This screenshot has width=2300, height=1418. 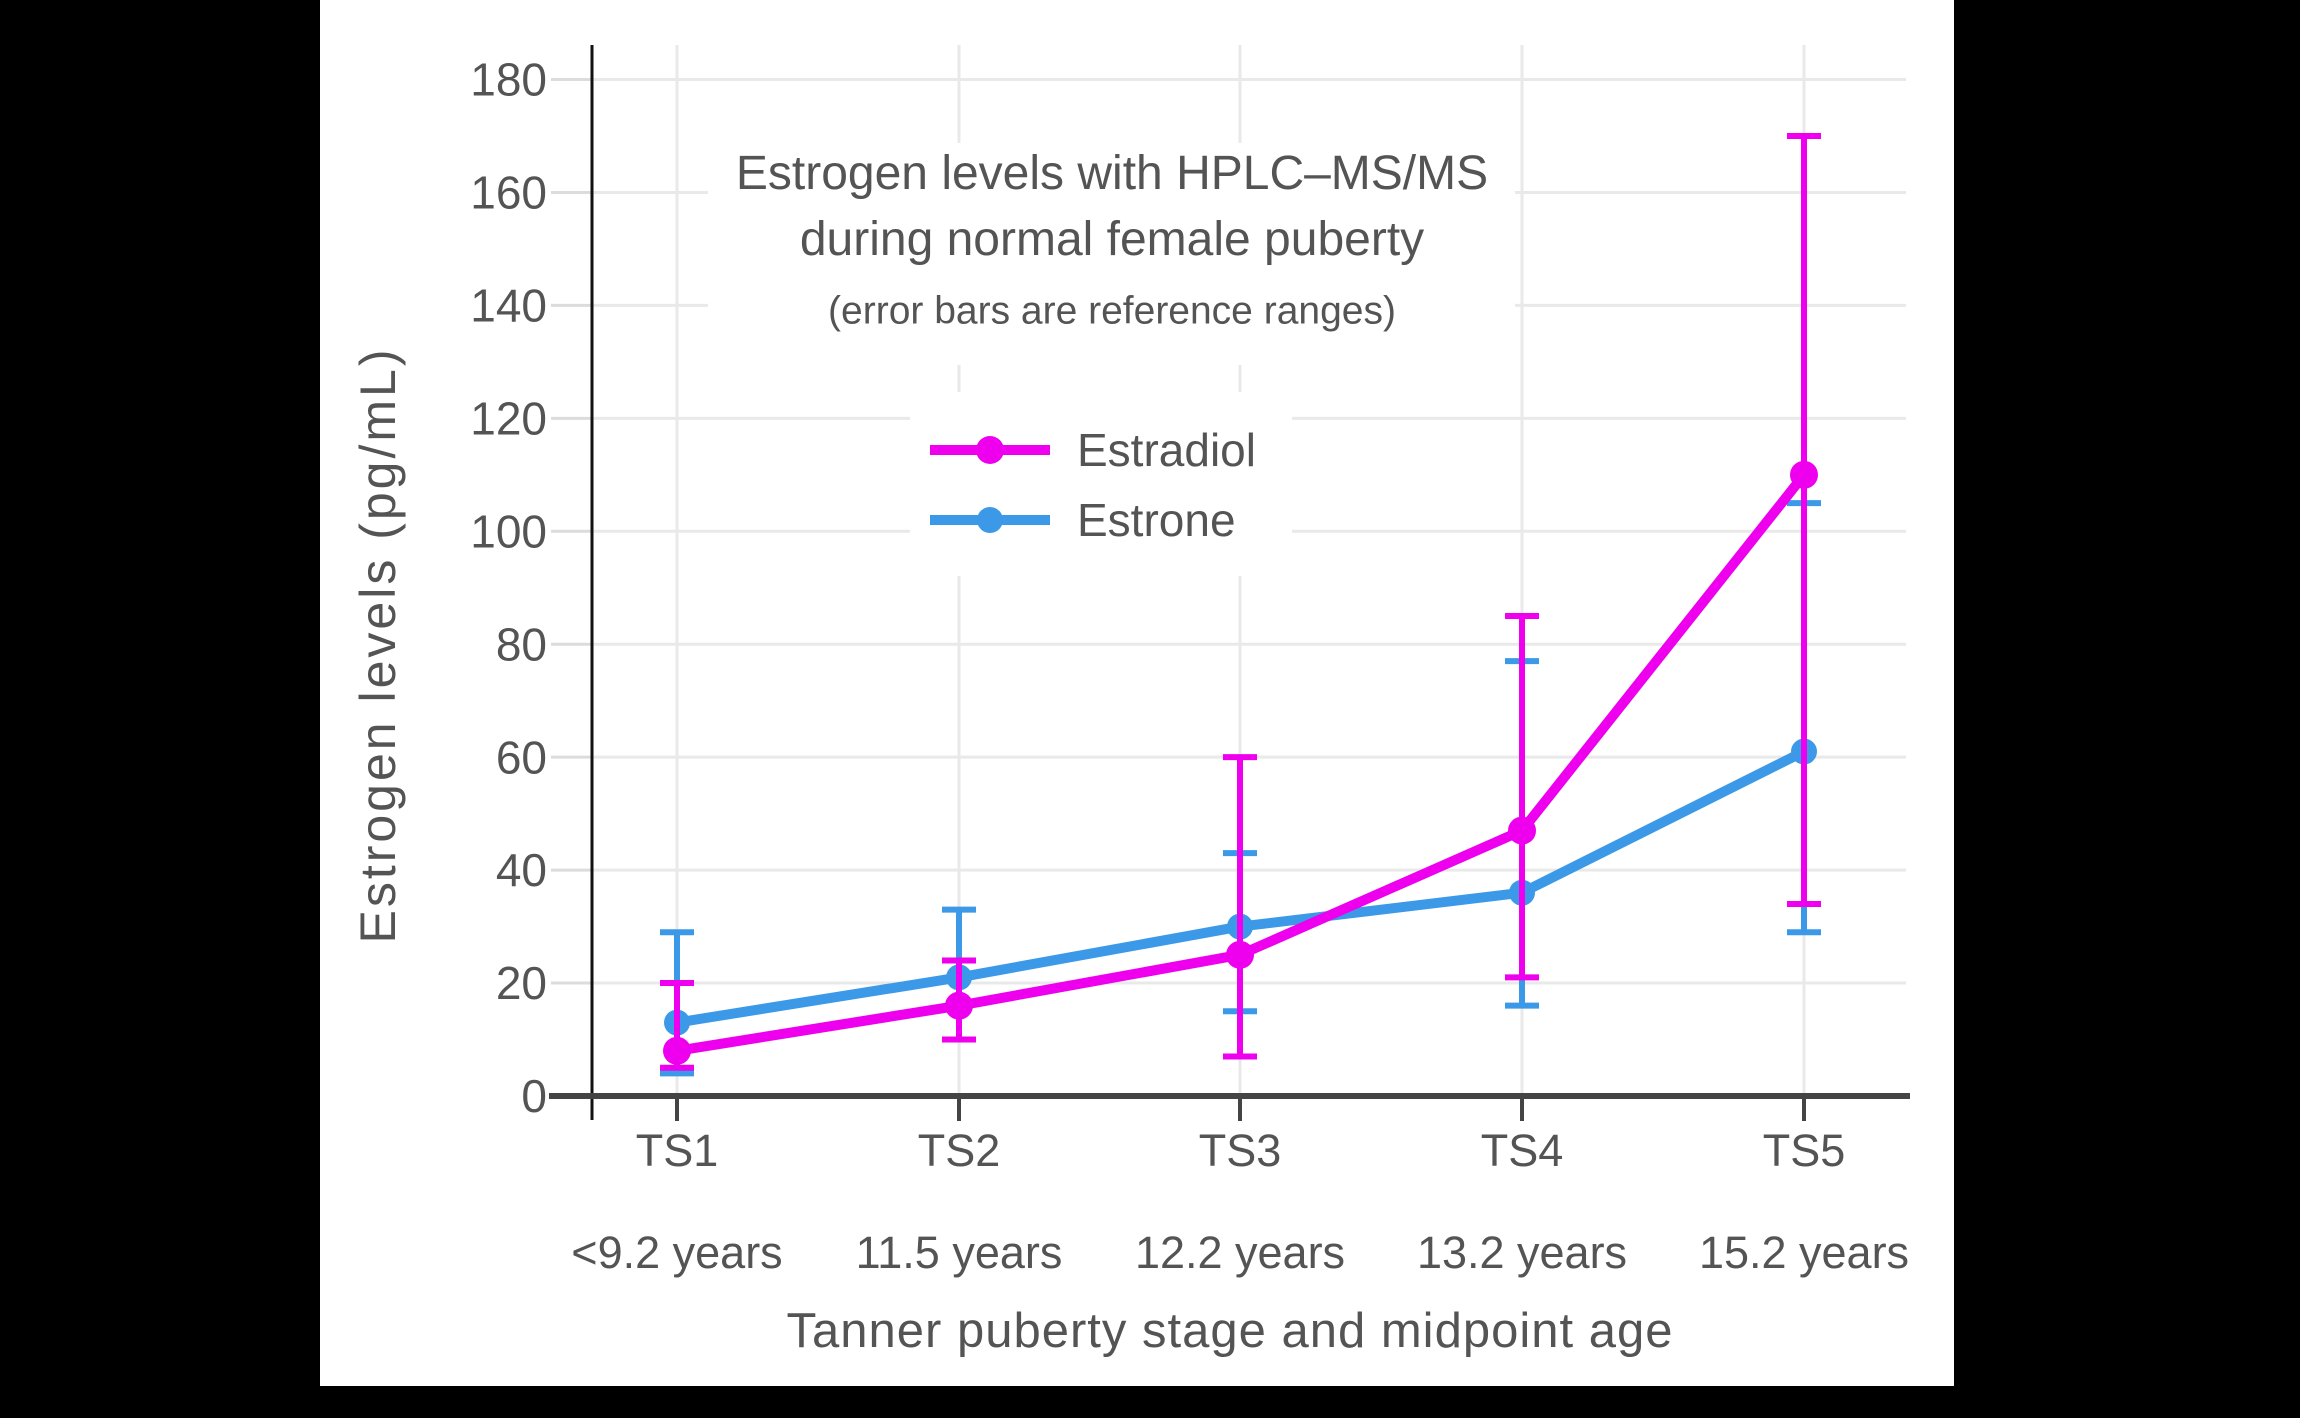 What do you see at coordinates (1093, 485) in the screenshot?
I see `legend: Estradiol Estrone` at bounding box center [1093, 485].